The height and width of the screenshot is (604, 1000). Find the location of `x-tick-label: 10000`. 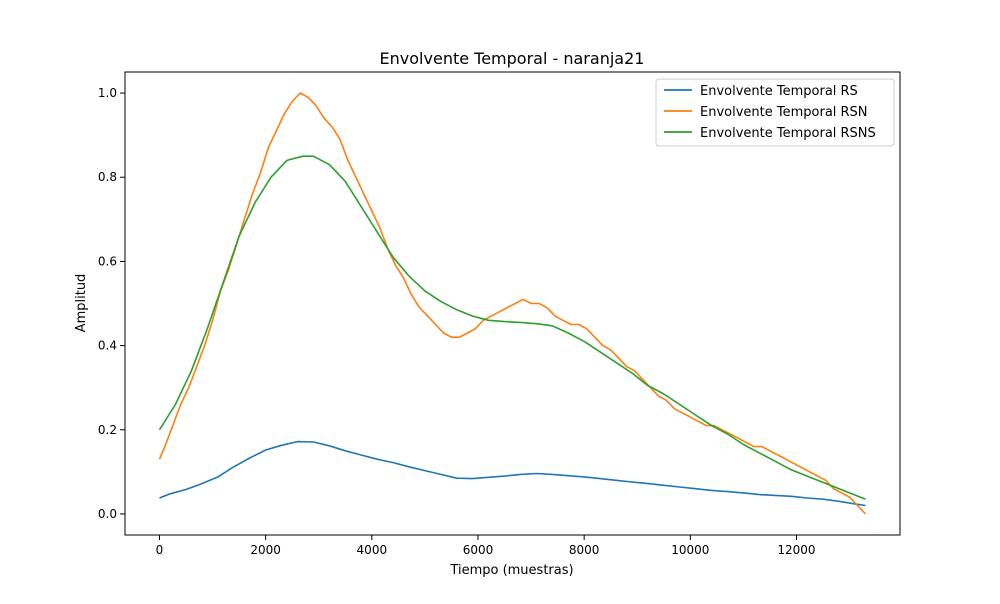

x-tick-label: 10000 is located at coordinates (690, 550).